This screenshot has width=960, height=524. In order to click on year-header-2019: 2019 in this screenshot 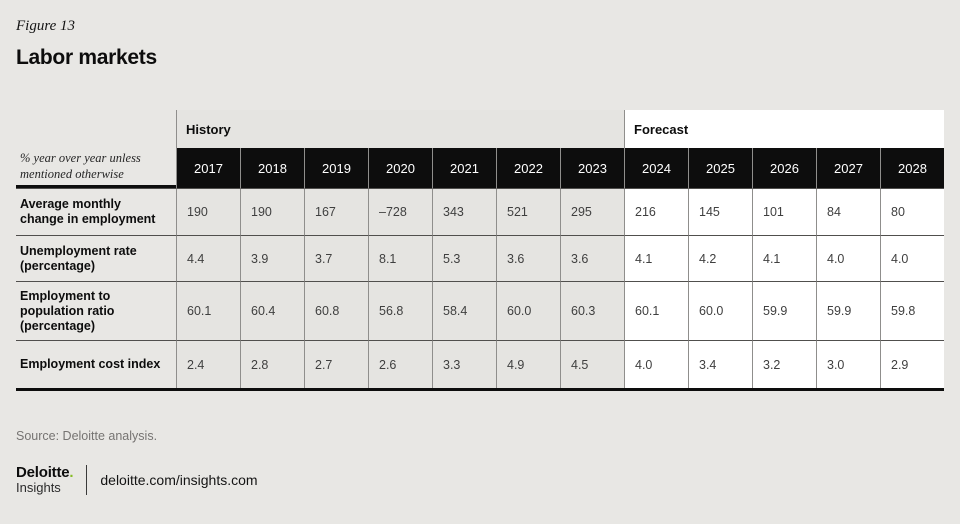, I will do `click(336, 168)`.